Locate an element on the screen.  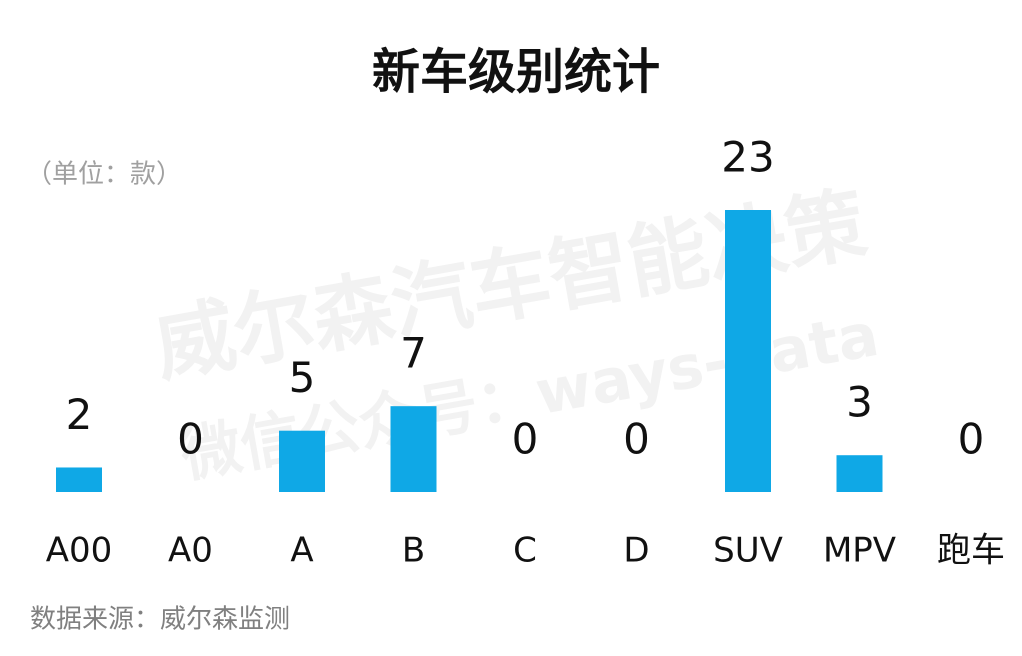
data-label: 2 is located at coordinates (79, 414).